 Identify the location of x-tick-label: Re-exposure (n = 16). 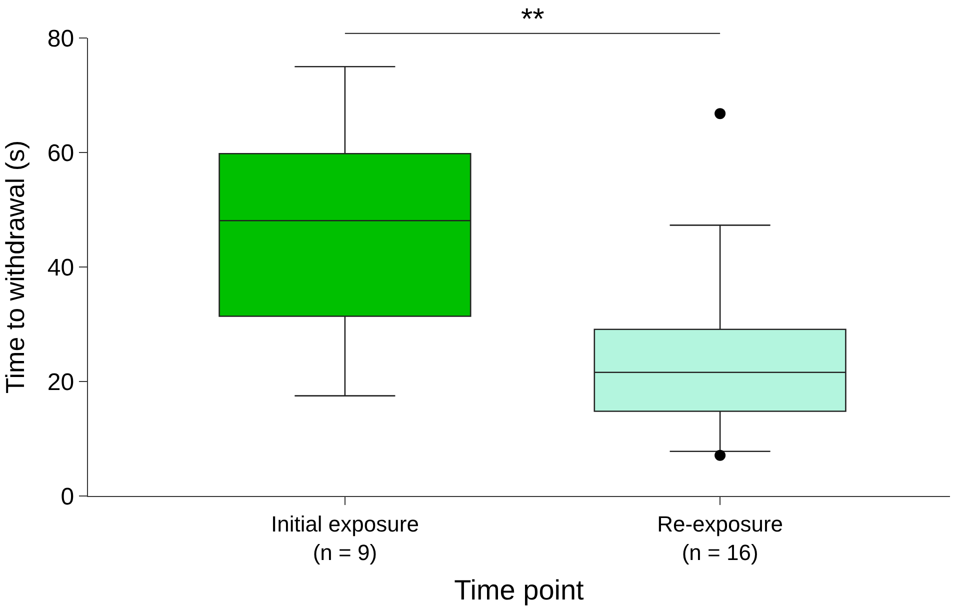
(720, 539).